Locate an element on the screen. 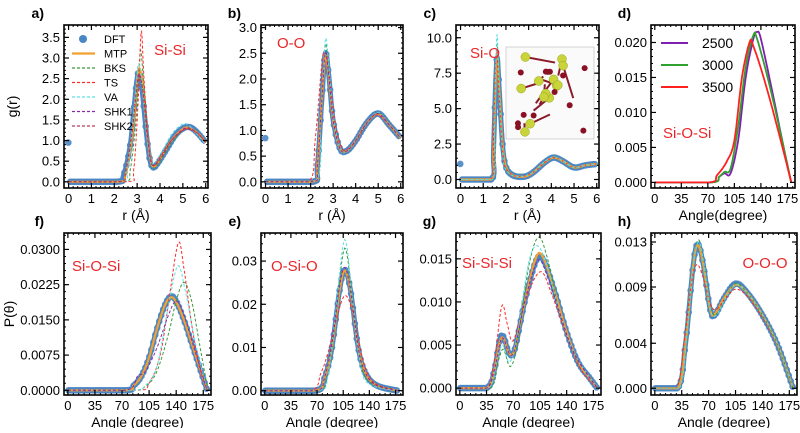 The image size is (800, 433). panel-title: O-Si-O is located at coordinates (294, 266).